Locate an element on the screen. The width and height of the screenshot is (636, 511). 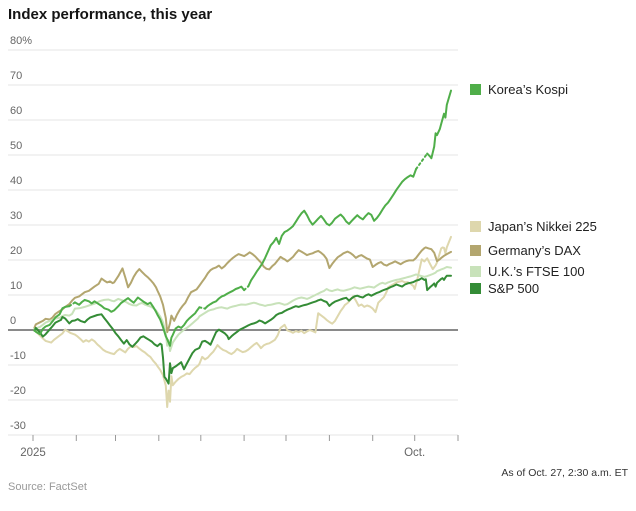
legend-item-ftse: U.K.’s FTSE 100 is located at coordinates (527, 271).